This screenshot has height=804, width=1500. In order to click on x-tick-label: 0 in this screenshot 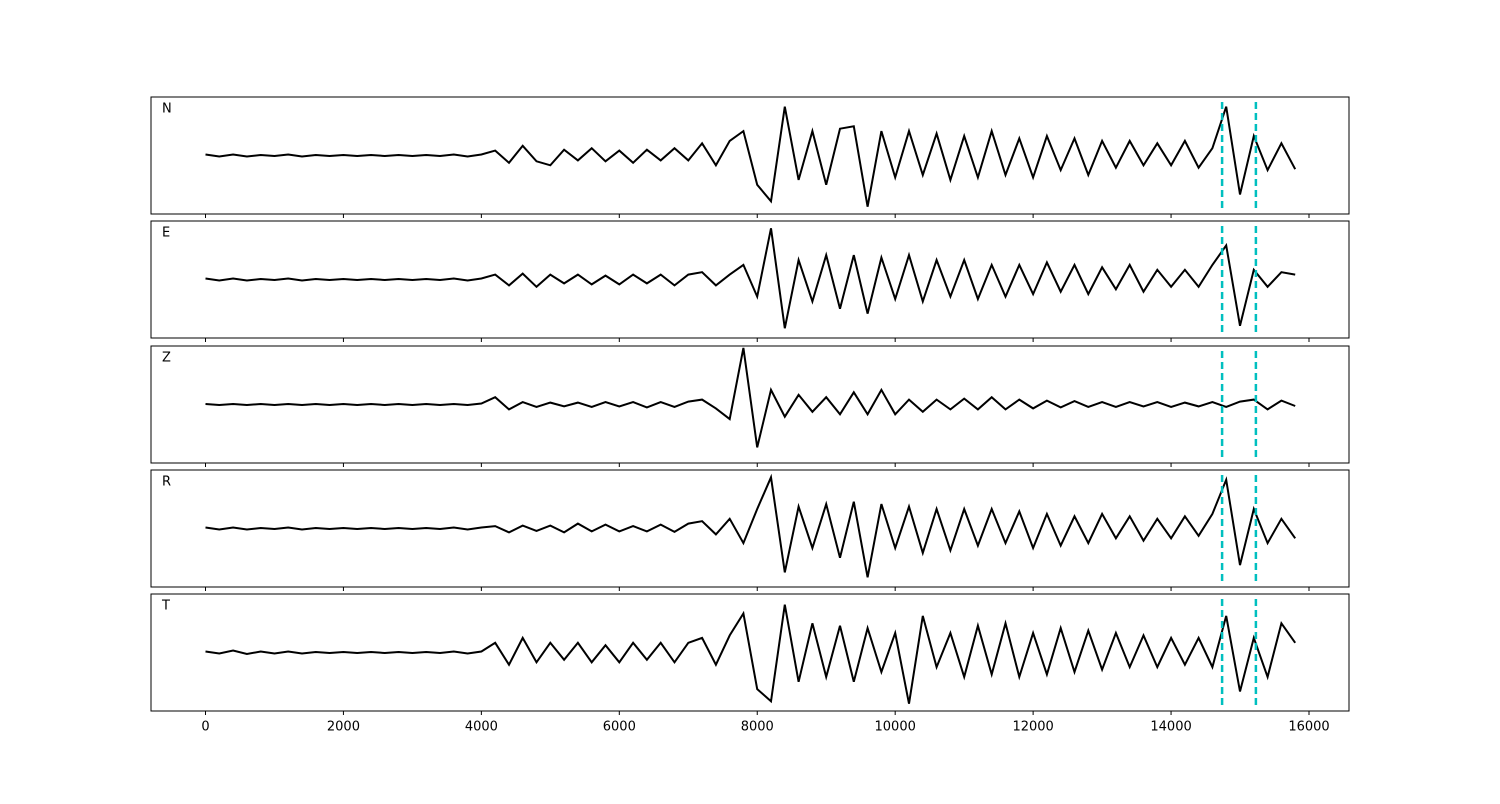, I will do `click(205, 727)`.